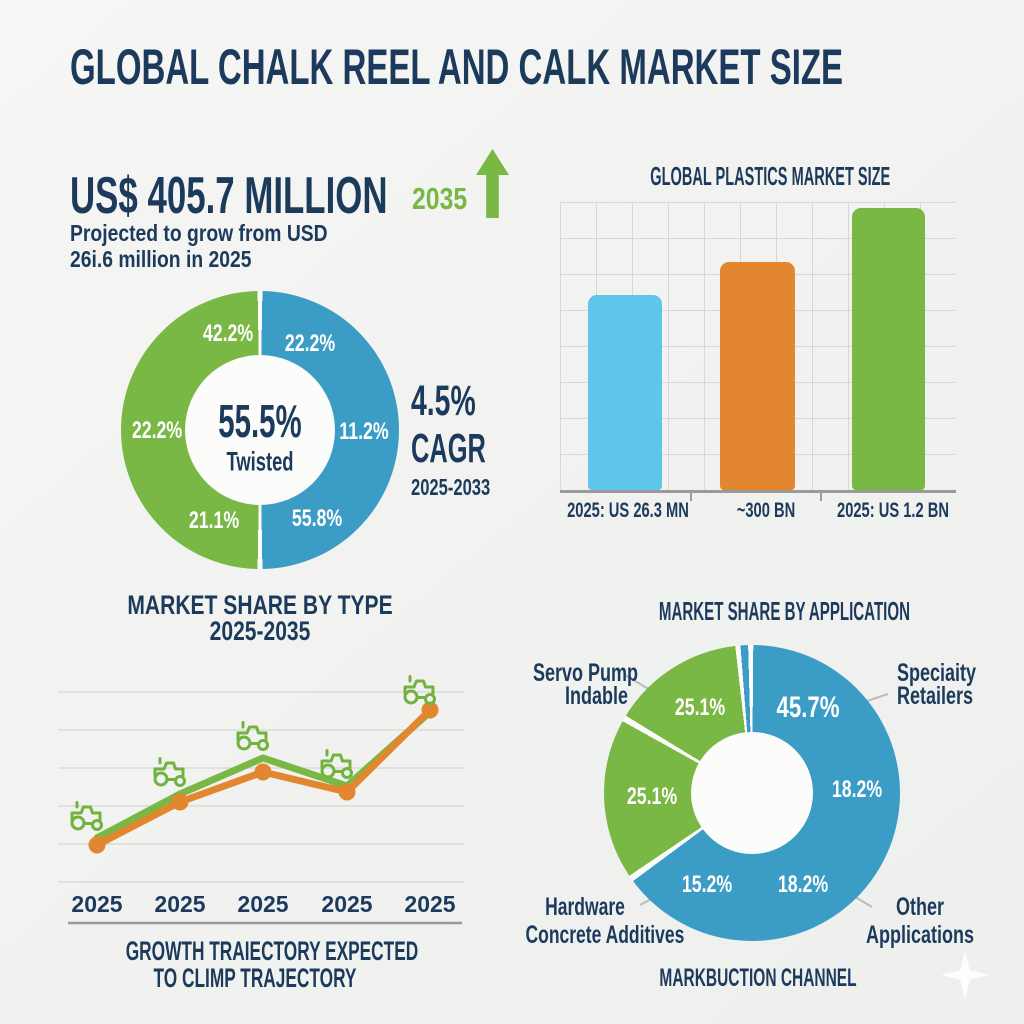  I want to click on type-share-caption: MARKET SHARE BY TYPE 2025-2035, so click(260, 618).